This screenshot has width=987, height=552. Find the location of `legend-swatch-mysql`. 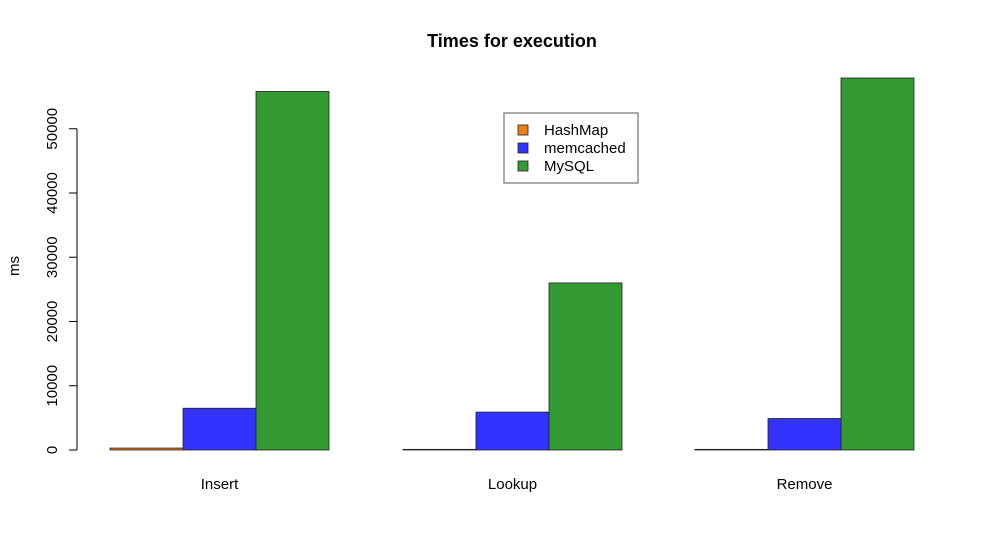

legend-swatch-mysql is located at coordinates (523, 166).